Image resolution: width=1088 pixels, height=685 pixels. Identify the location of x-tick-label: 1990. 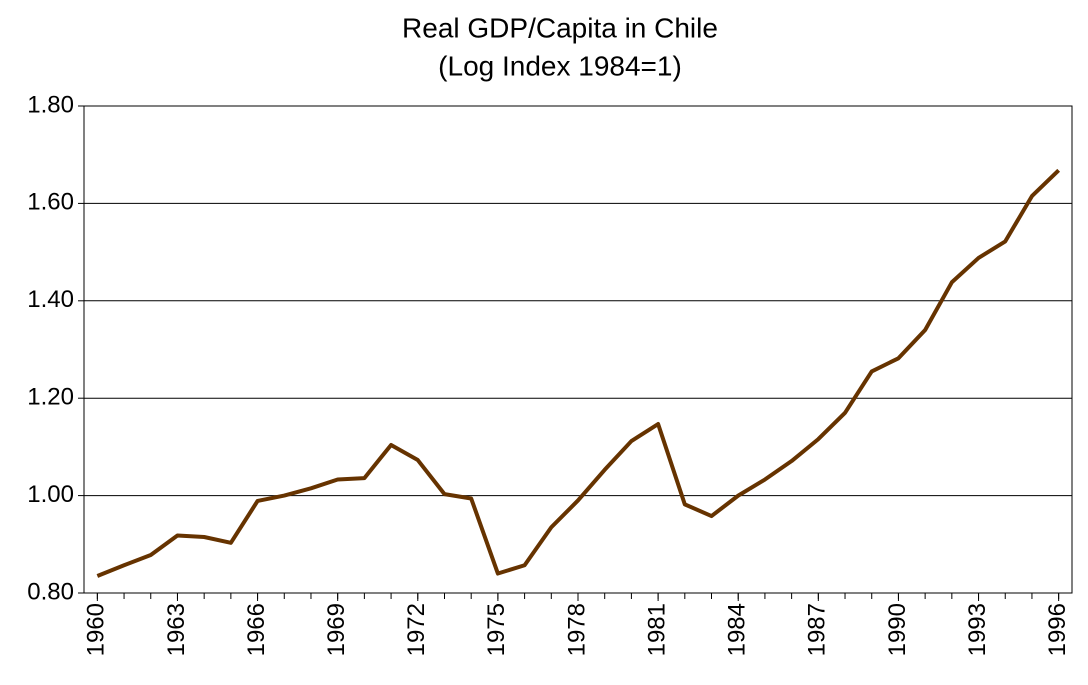
(897, 629).